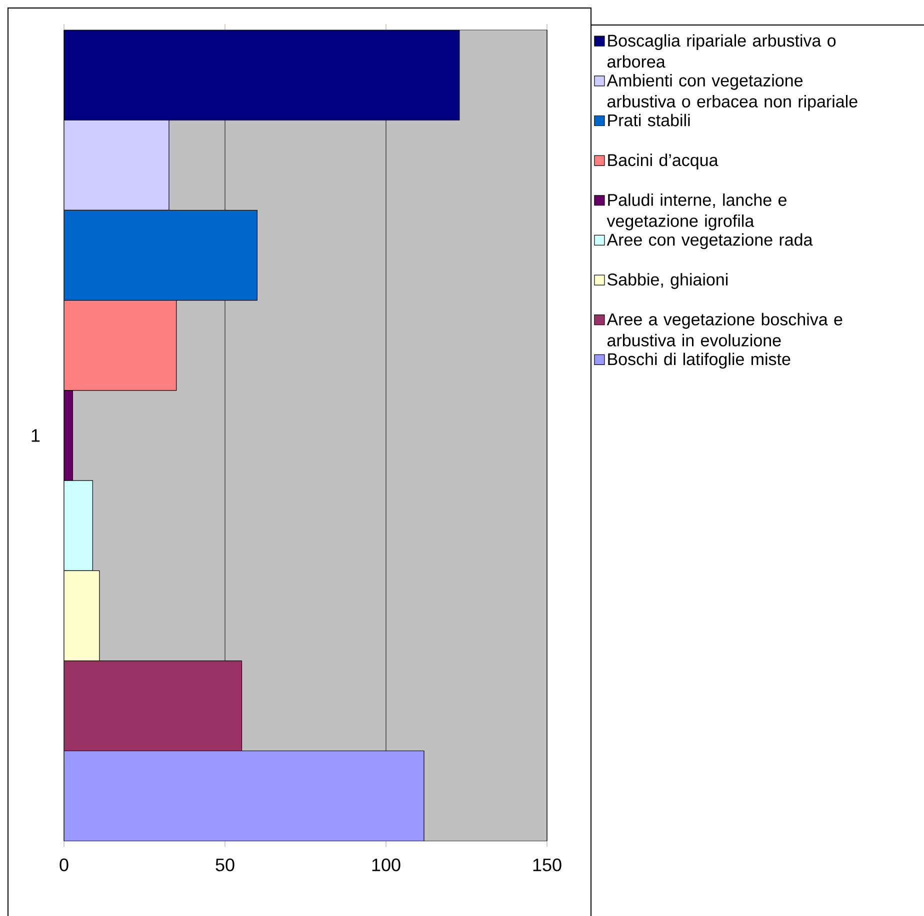 This screenshot has height=916, width=924. I want to click on legend-label: Sabbie, ghiaioni, so click(668, 281).